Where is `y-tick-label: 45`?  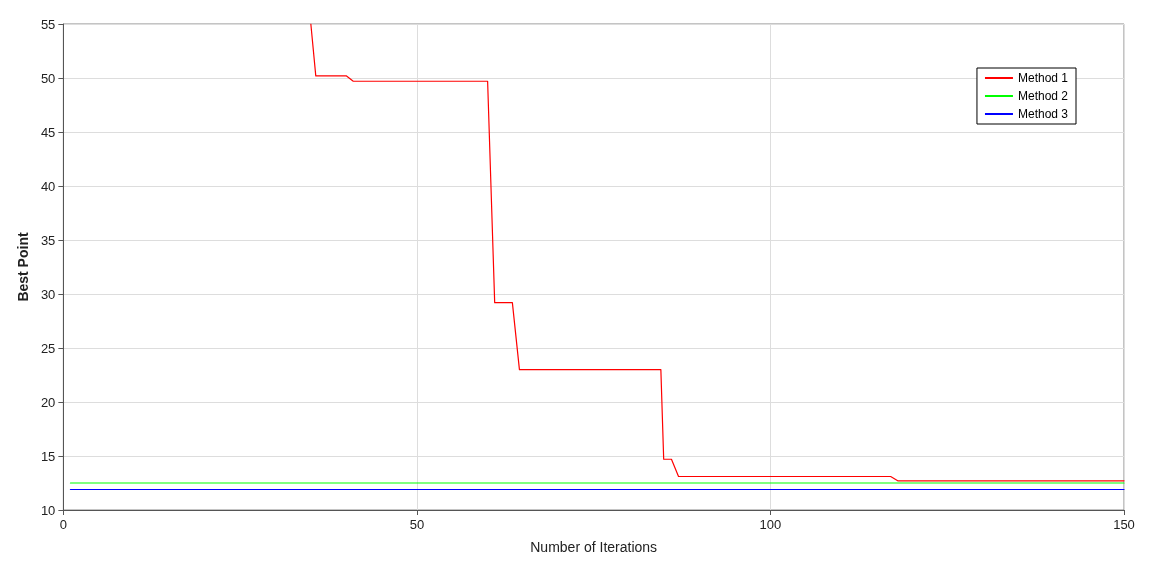 y-tick-label: 45 is located at coordinates (48, 132).